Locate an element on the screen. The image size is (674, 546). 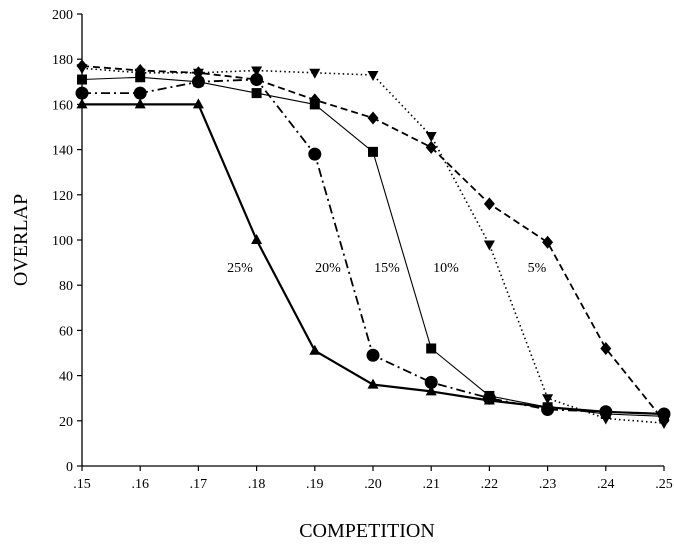
y-tick-label: 80 is located at coordinates (66, 286).